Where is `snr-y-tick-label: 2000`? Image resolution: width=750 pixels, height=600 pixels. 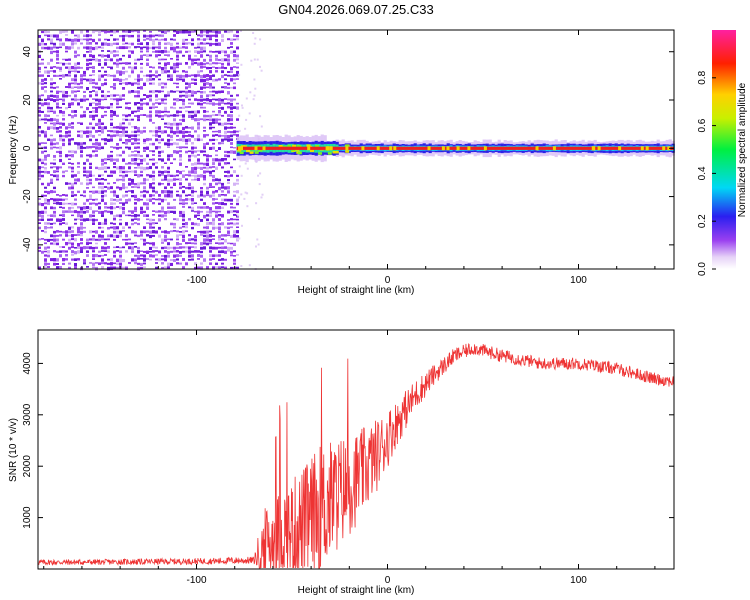
snr-y-tick-label: 2000 is located at coordinates (27, 466).